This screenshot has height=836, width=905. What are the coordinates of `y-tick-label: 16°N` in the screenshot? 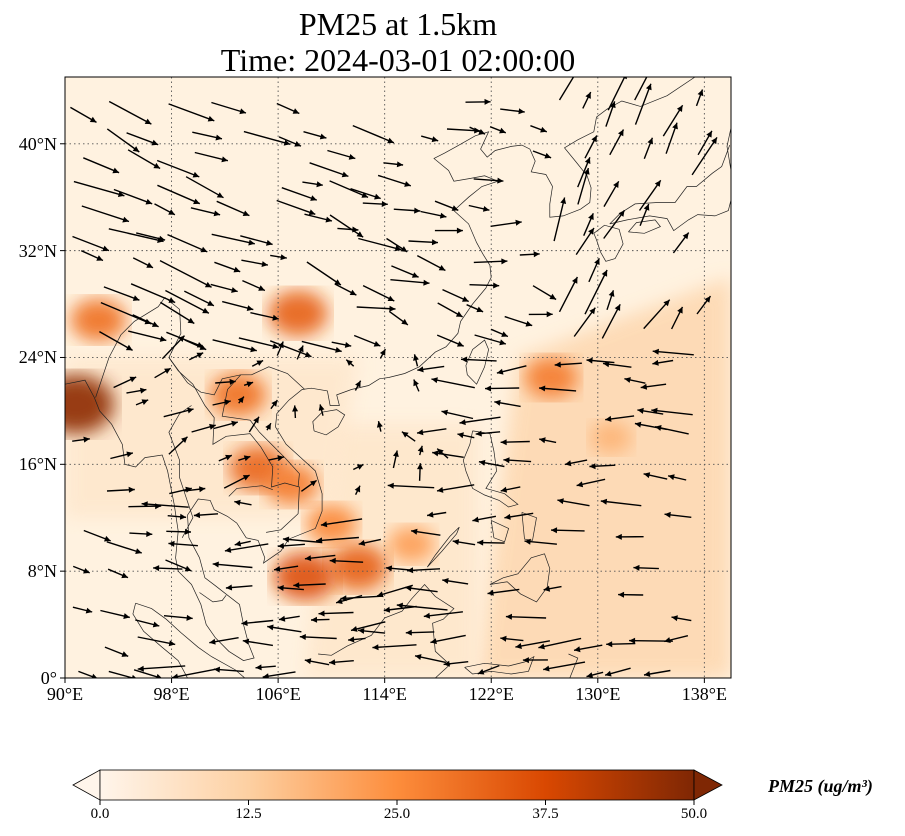 It's located at (37, 464).